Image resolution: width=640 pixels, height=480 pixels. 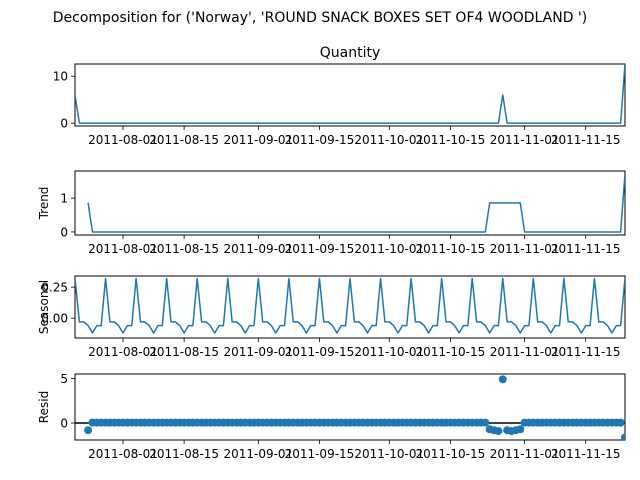 I want to click on subplot-title: Quantity, so click(x=350, y=53).